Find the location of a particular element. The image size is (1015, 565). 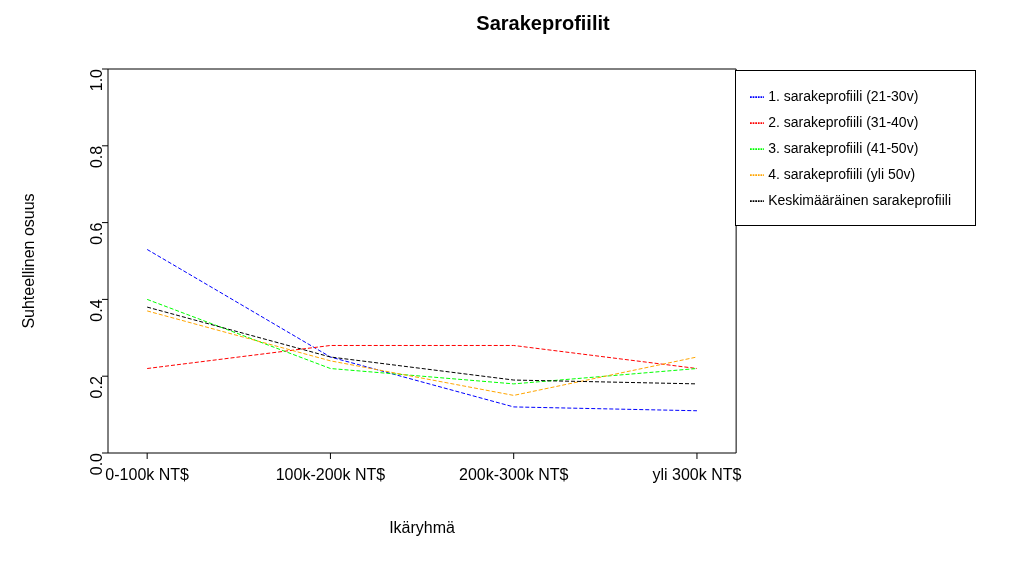

x-tick-label: 200k-300k NT$ is located at coordinates (514, 475).